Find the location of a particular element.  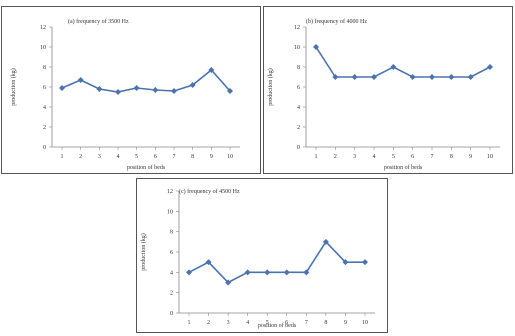

chart-a-y-tick-label: 8 is located at coordinates (44, 68).